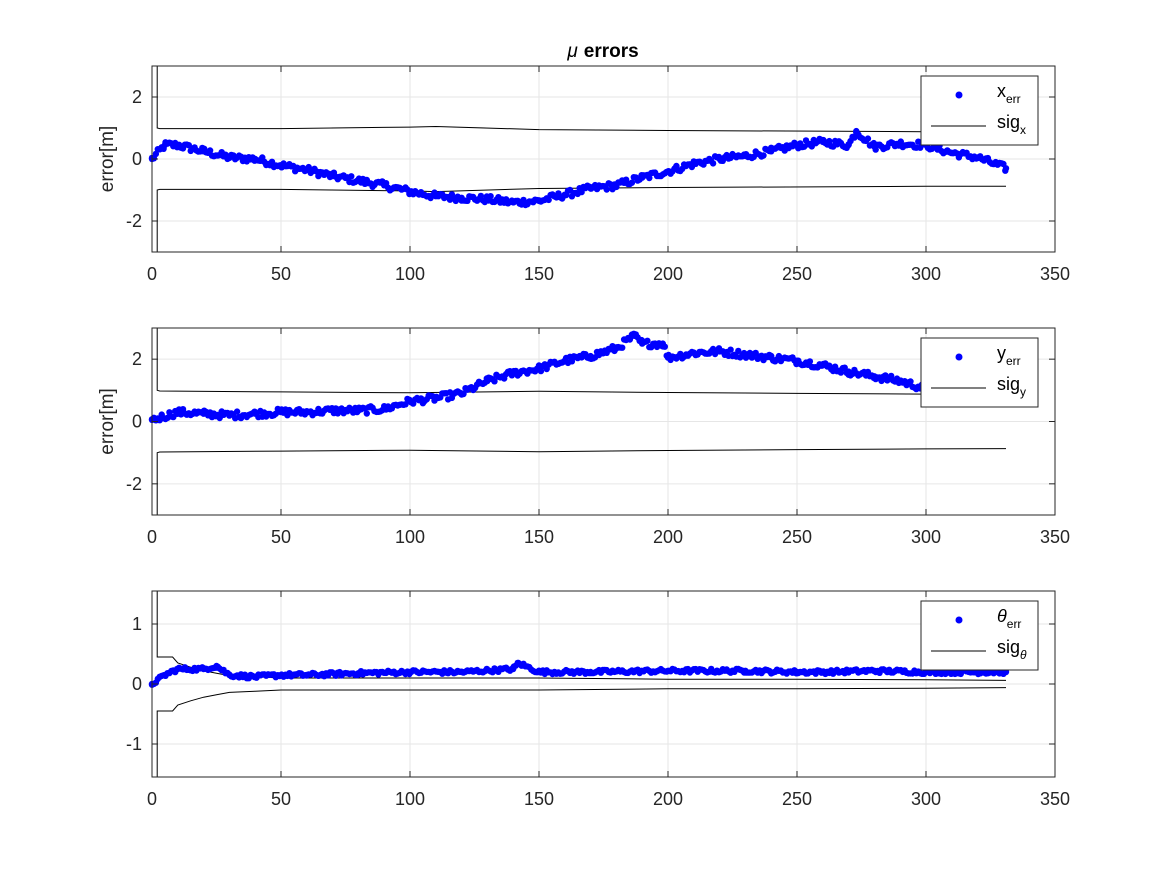  What do you see at coordinates (1001, 91) in the screenshot?
I see `legend-entry-main: x` at bounding box center [1001, 91].